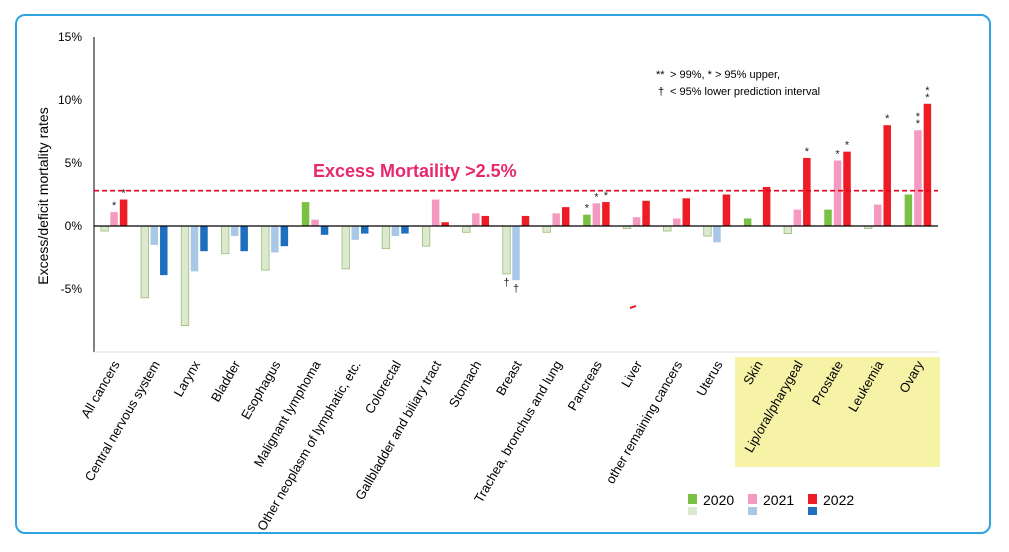 The width and height of the screenshot is (1009, 552). I want to click on legend-swatch-excess-2022, so click(812, 499).